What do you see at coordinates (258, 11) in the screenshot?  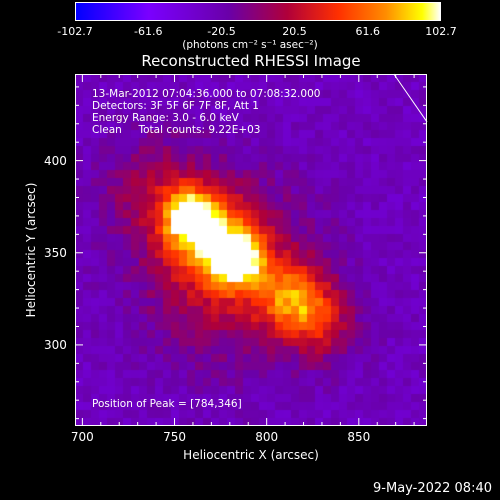 I see `colorbar` at bounding box center [258, 11].